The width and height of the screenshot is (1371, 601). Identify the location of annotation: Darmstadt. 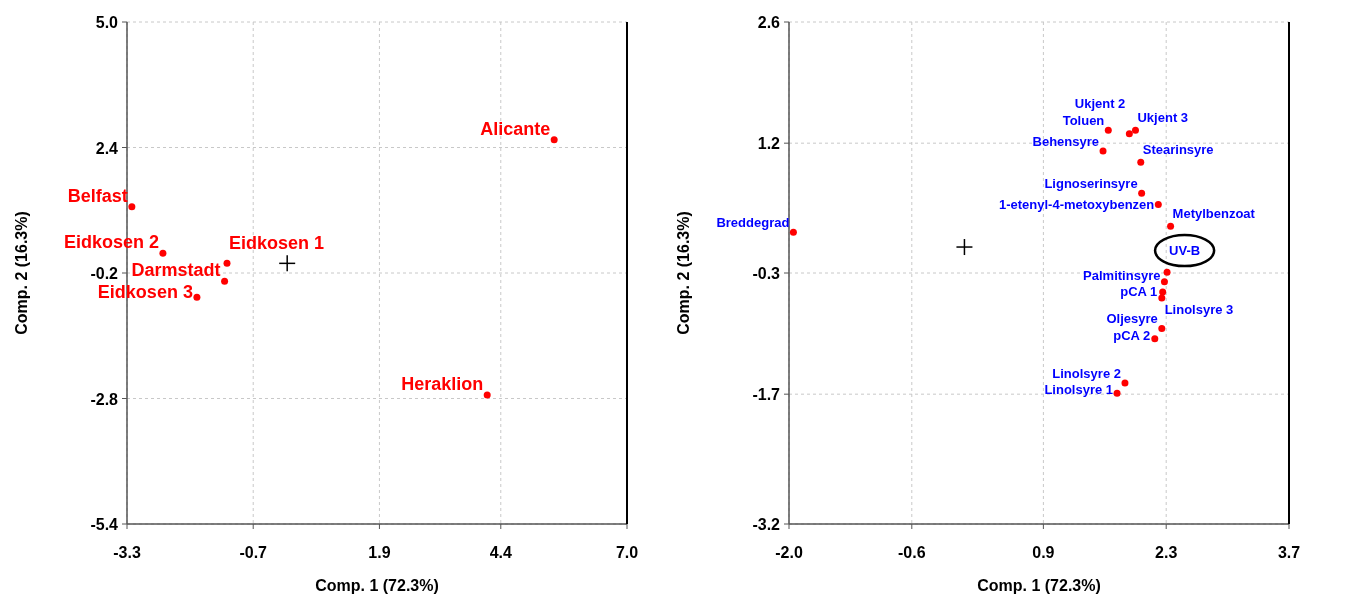
(176, 270).